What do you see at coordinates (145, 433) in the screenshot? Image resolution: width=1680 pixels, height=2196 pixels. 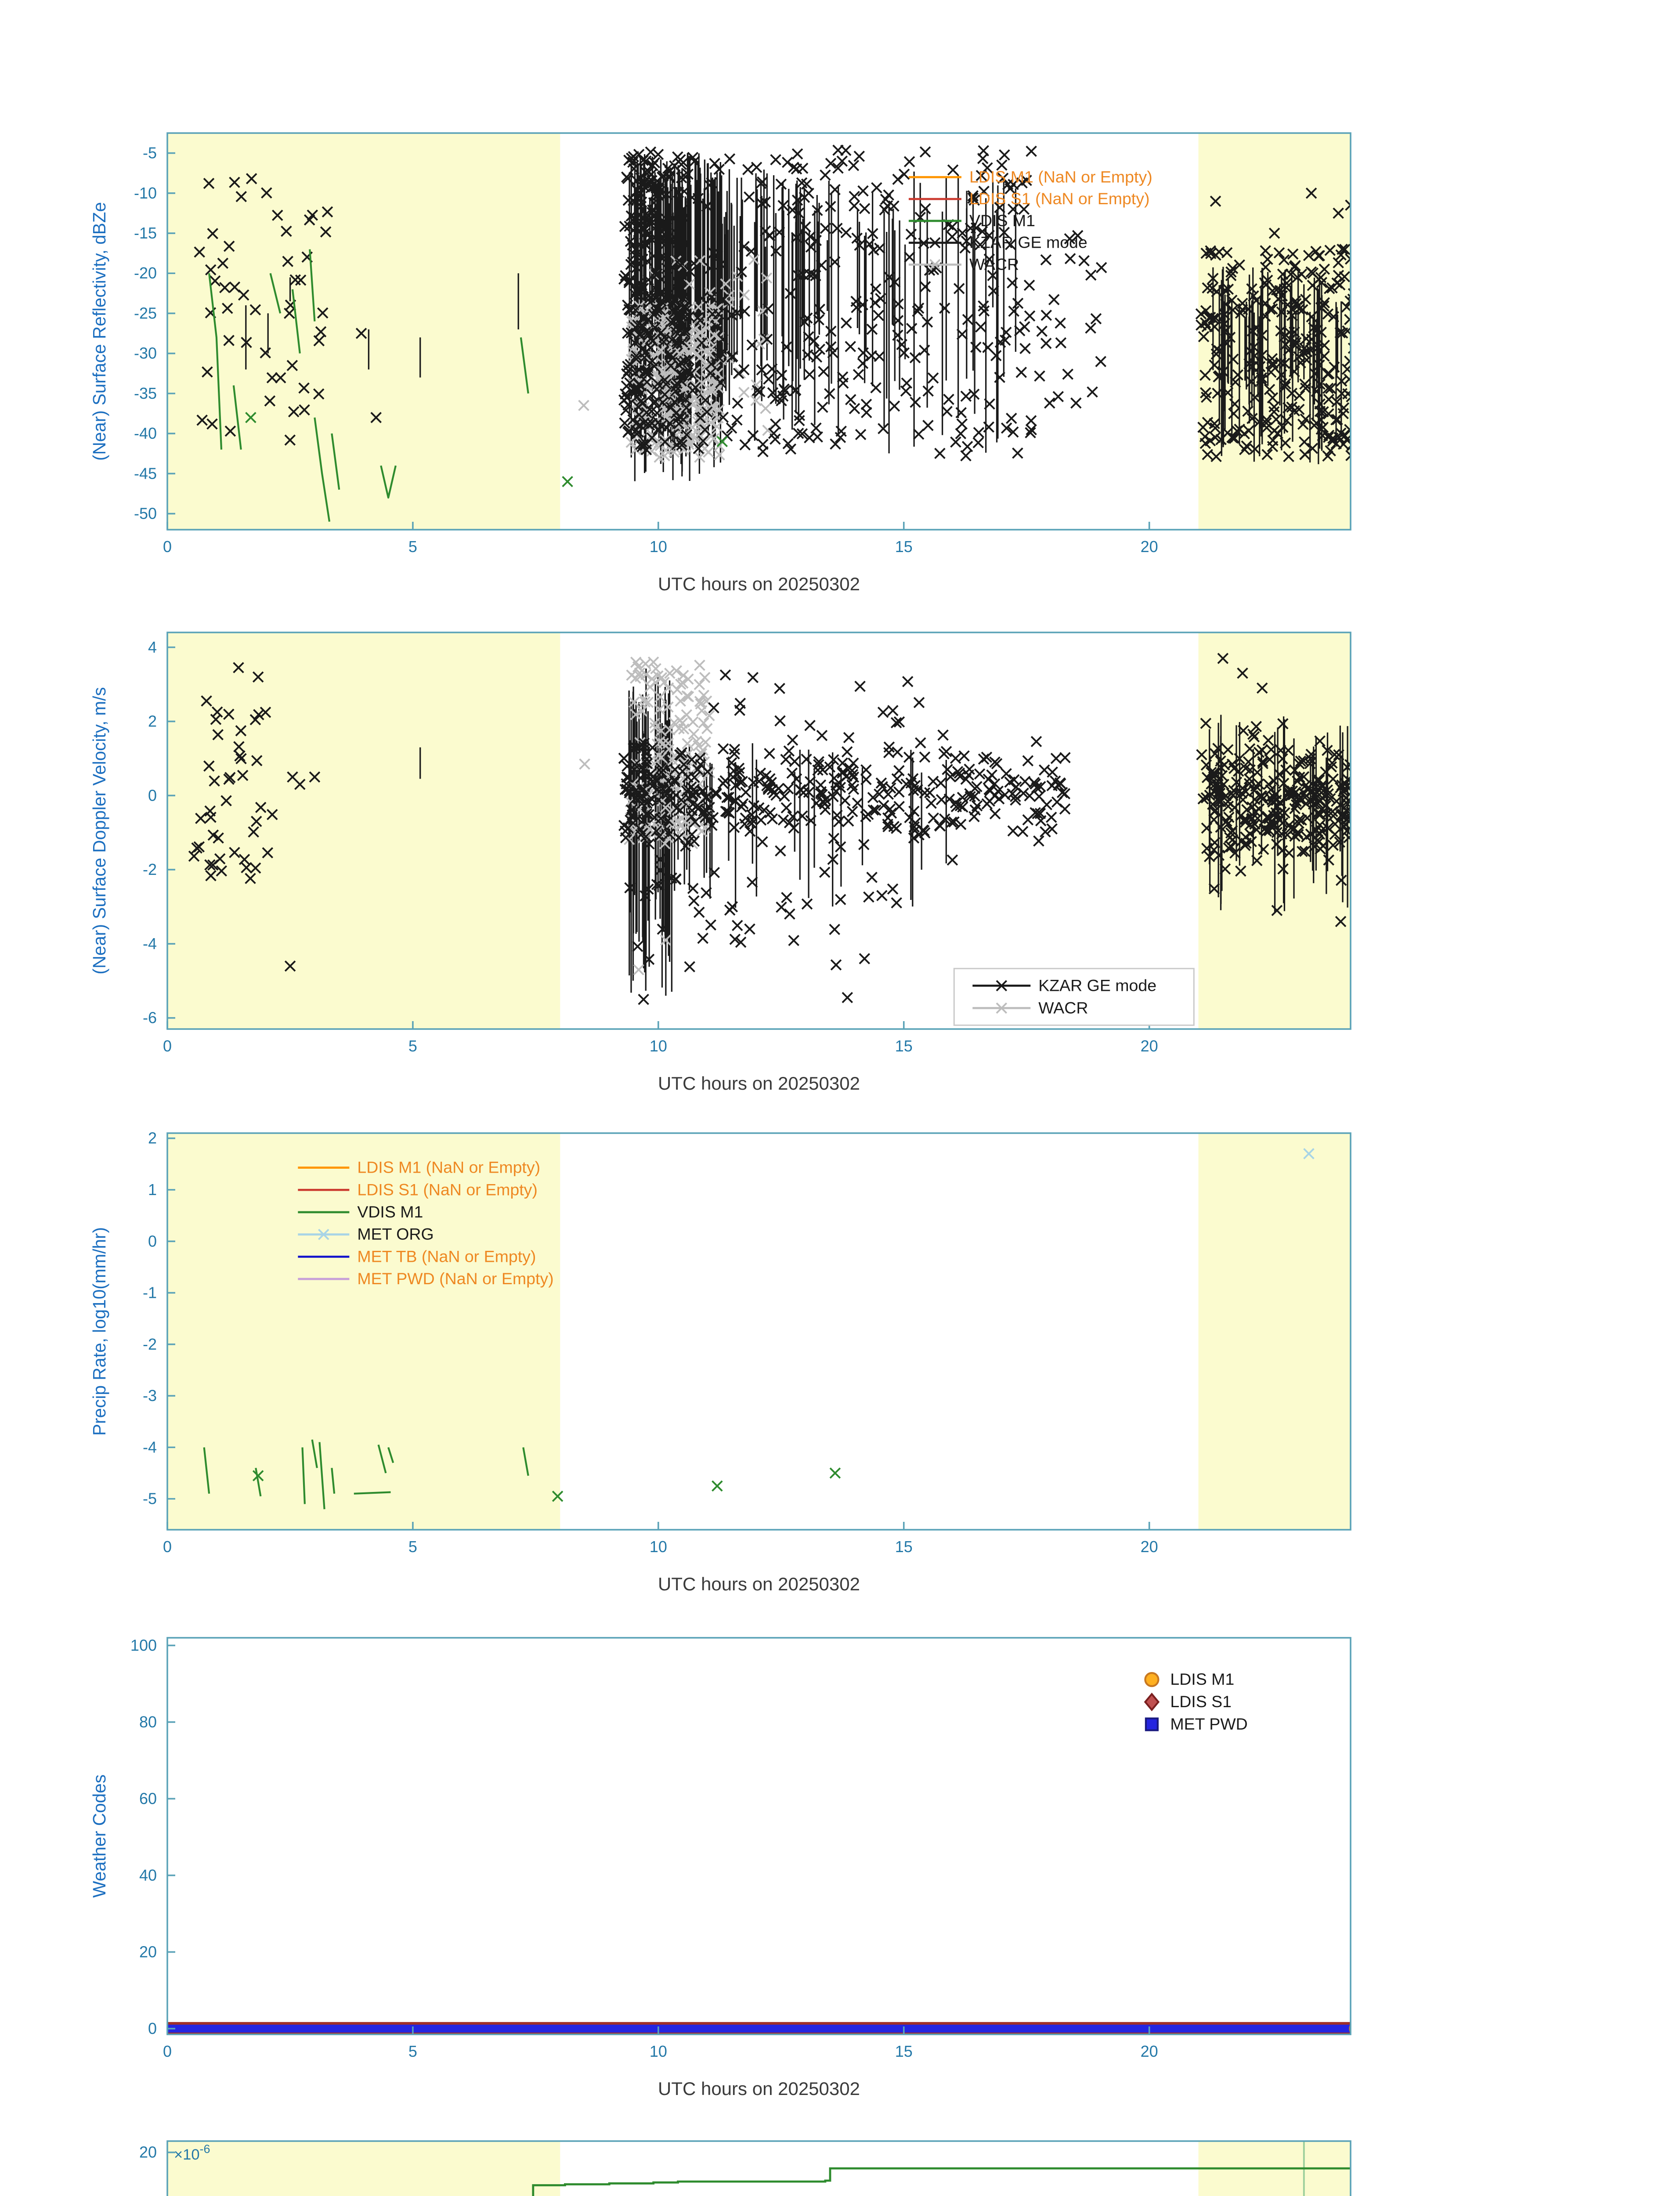 I see `y-tick-label: -40` at bounding box center [145, 433].